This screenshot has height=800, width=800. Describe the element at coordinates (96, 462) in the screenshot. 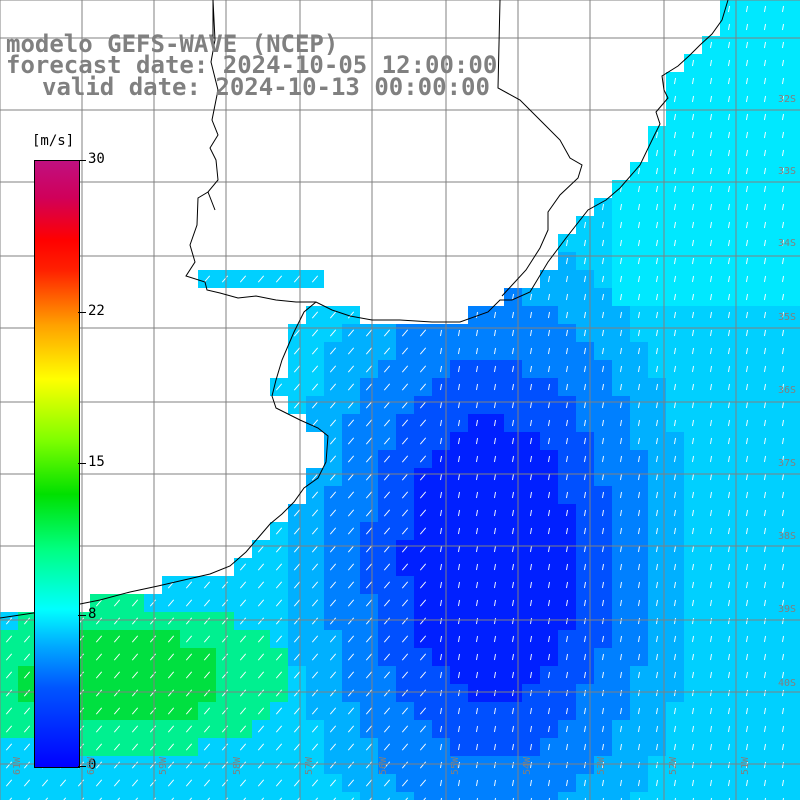

I see `colorbar-label-15: 15` at that location.